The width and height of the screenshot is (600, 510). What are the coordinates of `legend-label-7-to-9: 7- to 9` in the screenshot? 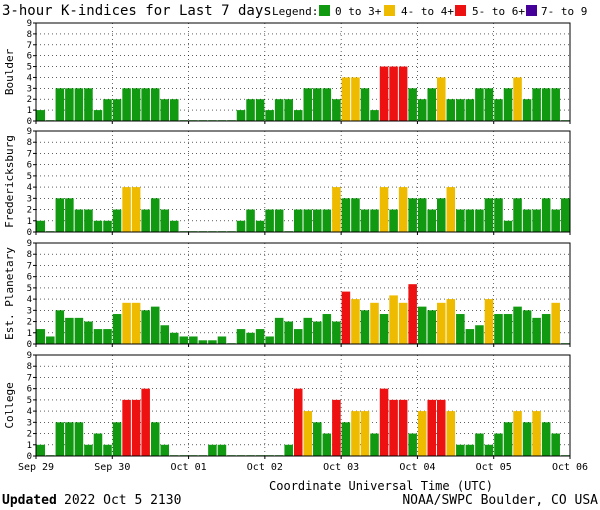 It's located at (564, 11).